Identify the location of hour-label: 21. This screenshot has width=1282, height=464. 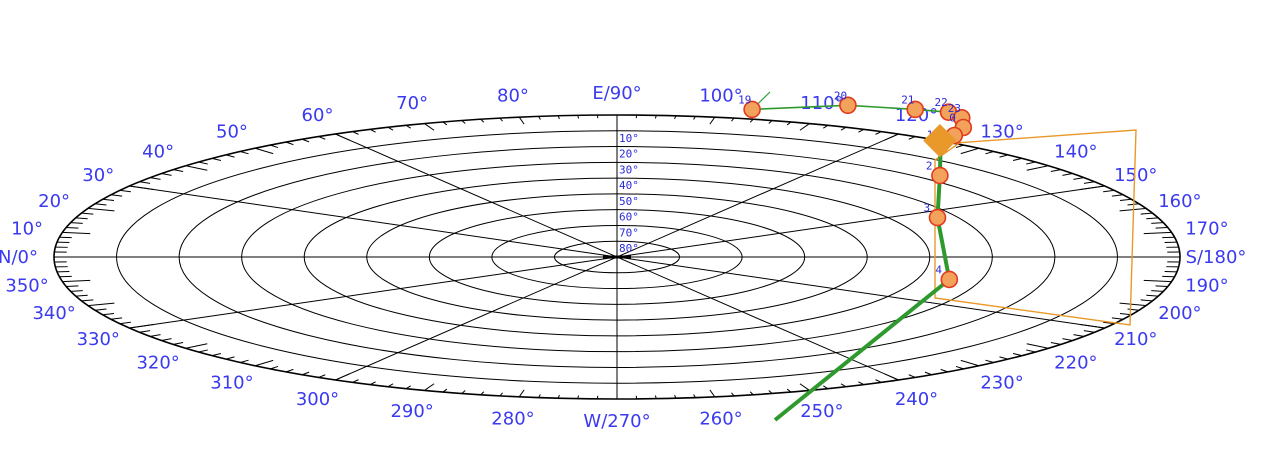
(907, 99).